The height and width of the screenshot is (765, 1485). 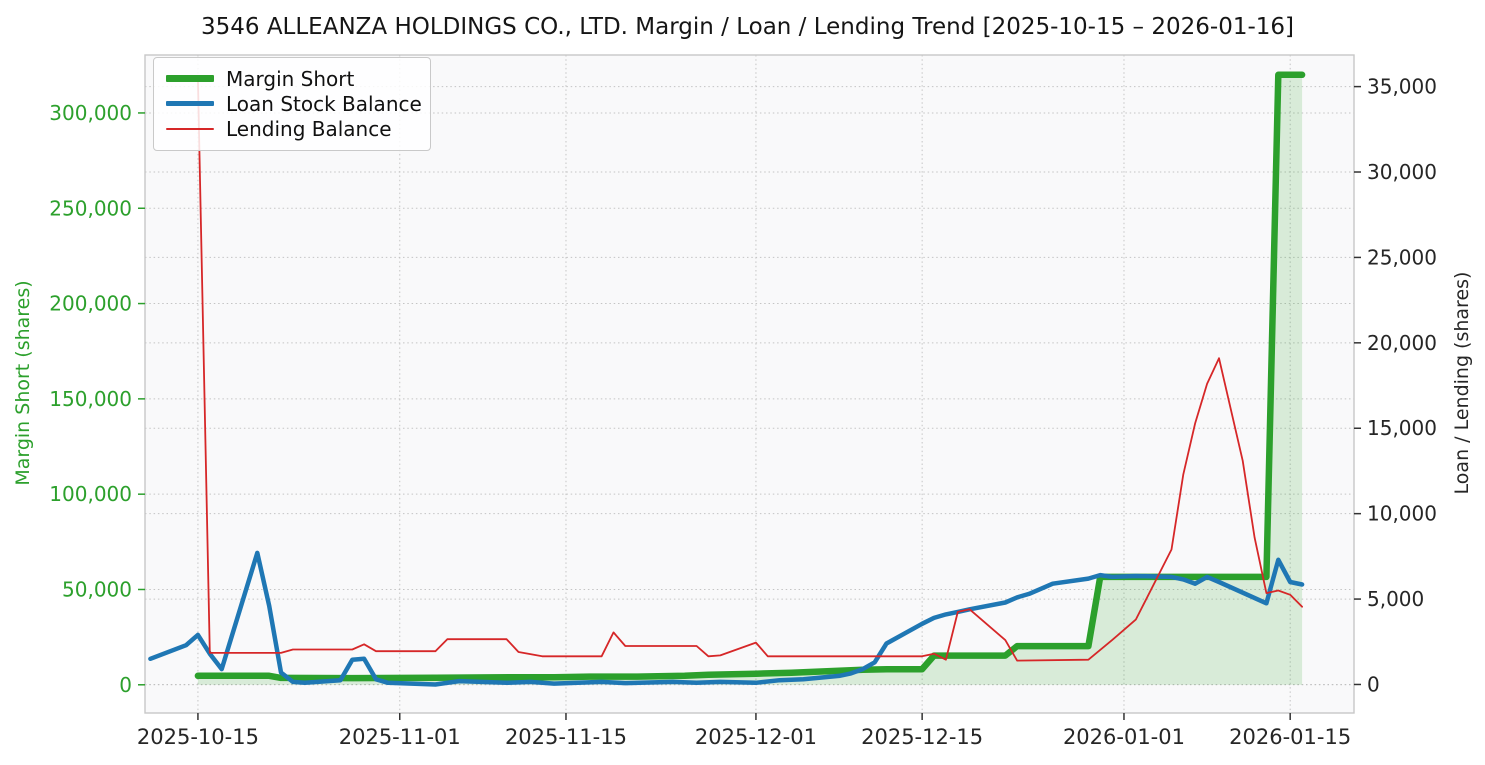 What do you see at coordinates (1402, 428) in the screenshot?
I see `right-tick-label: 15,000` at bounding box center [1402, 428].